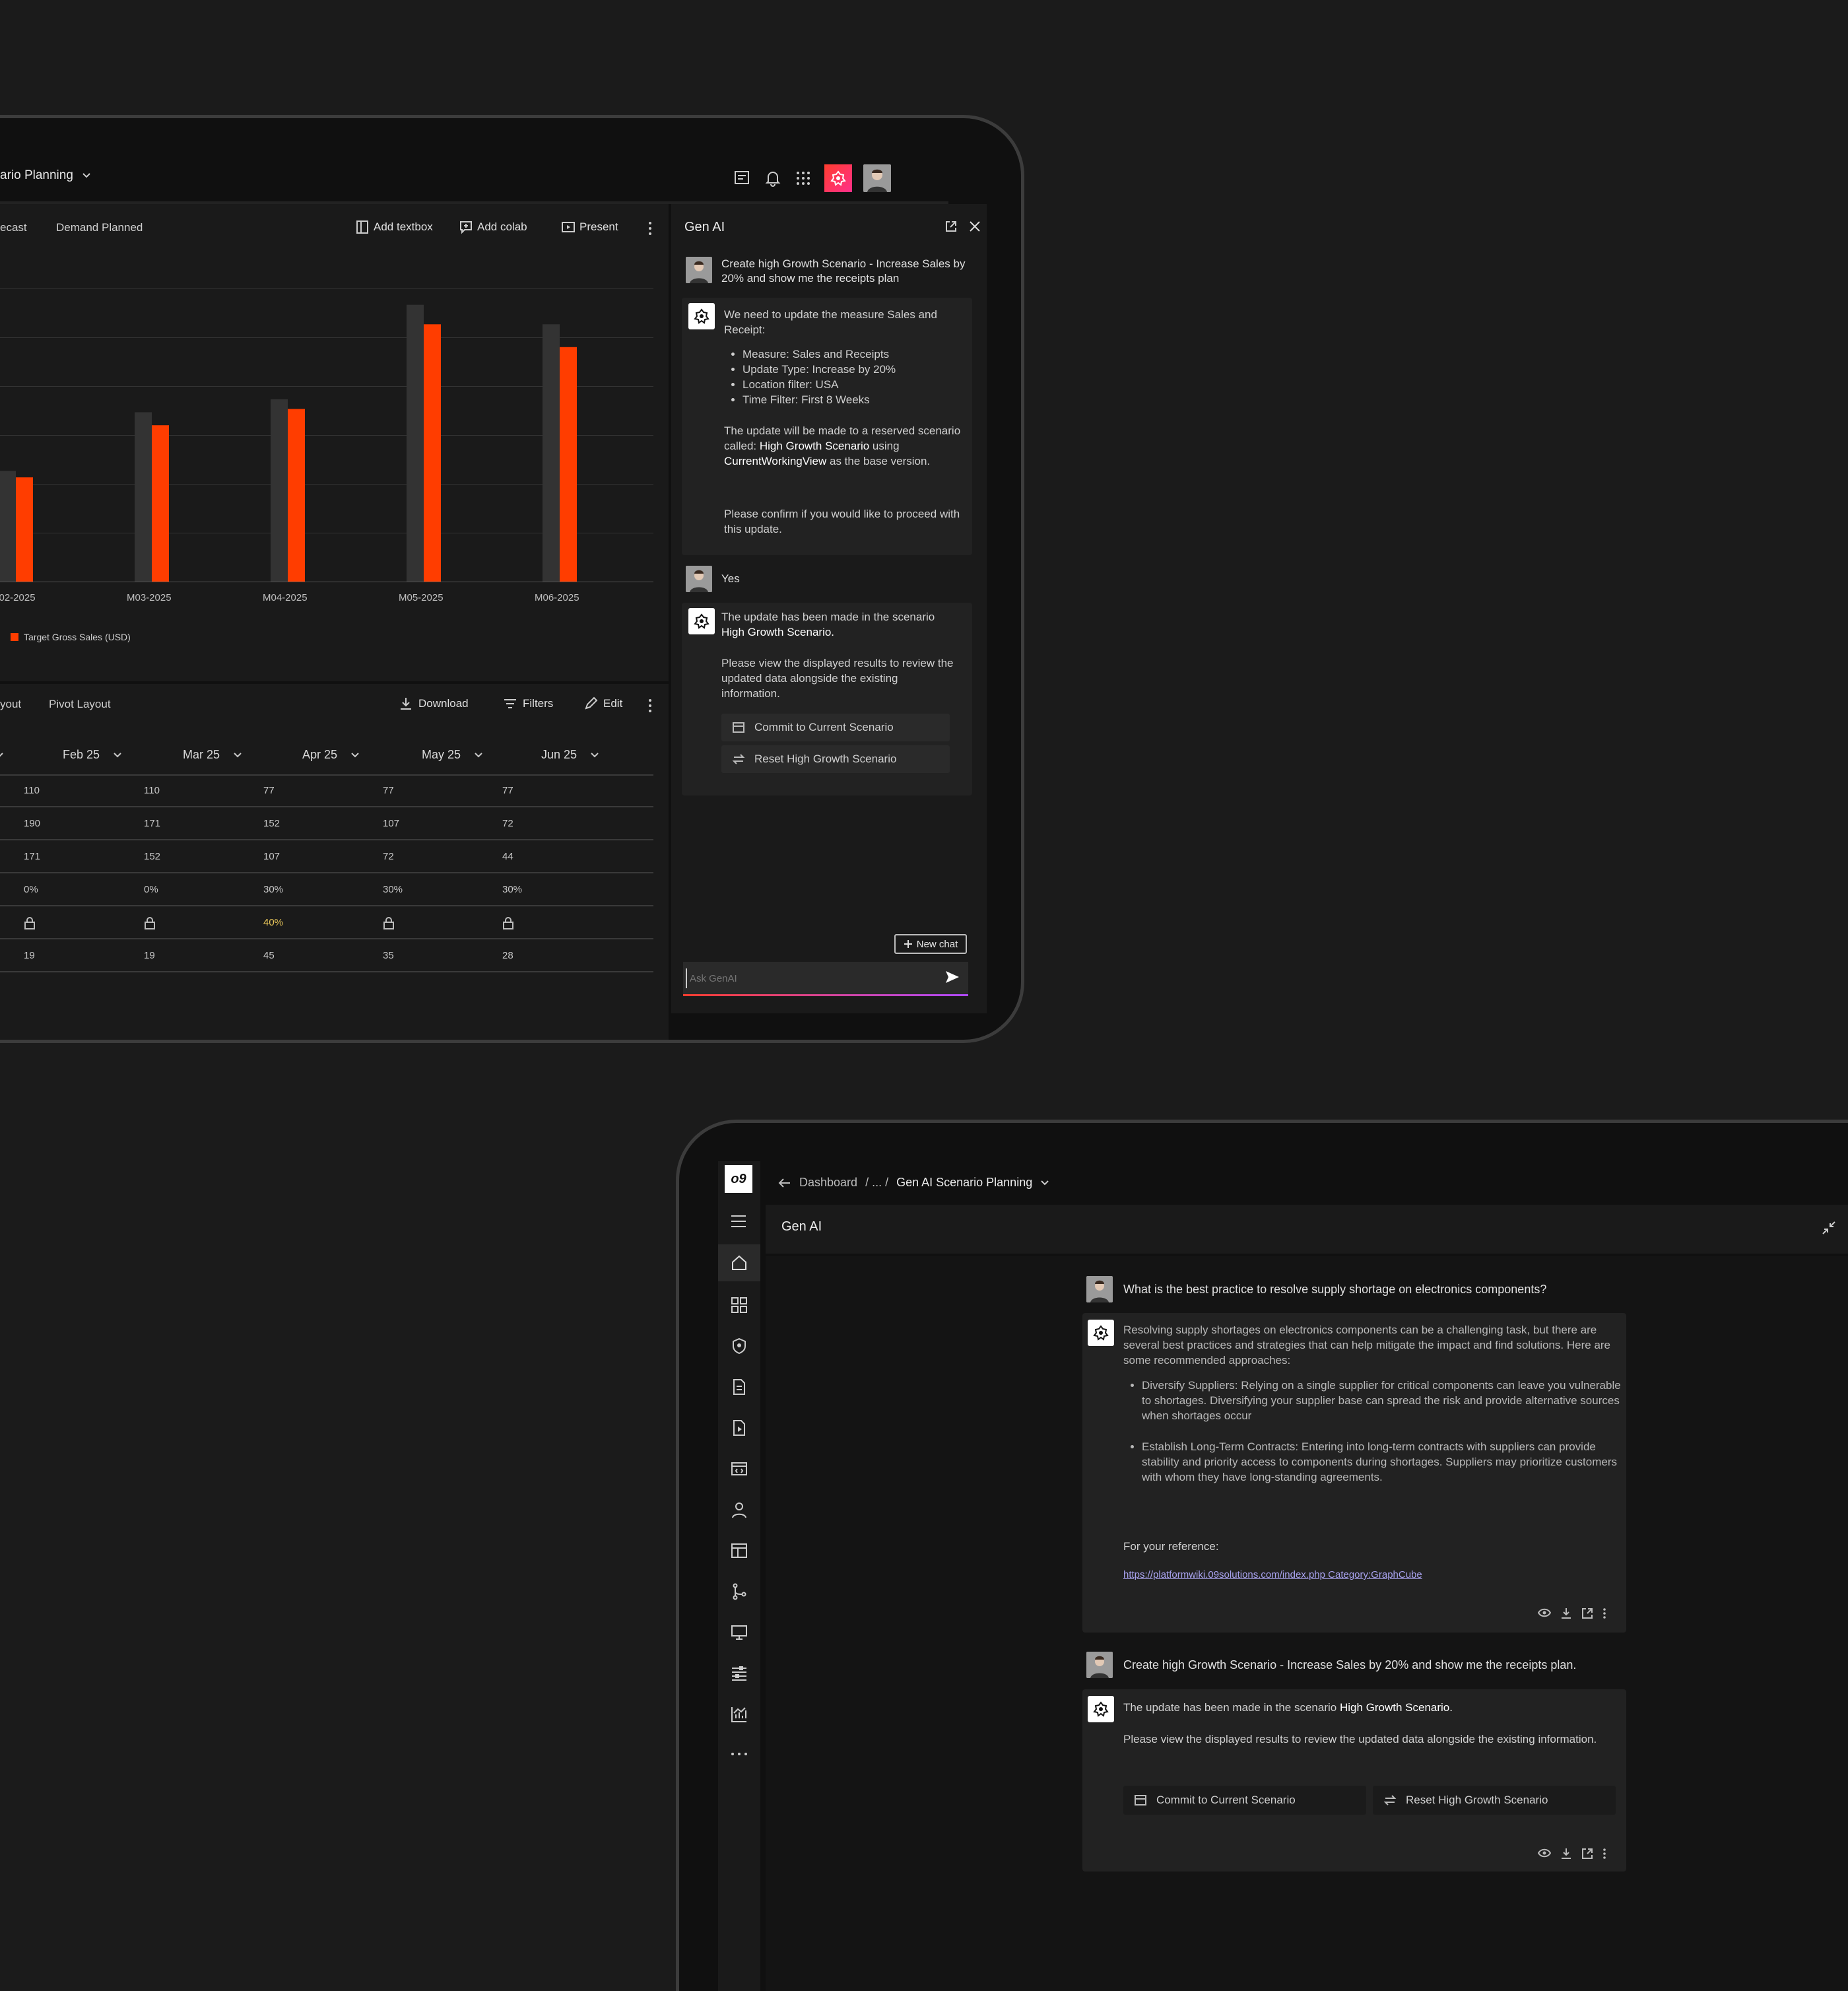  I want to click on present-button: Present, so click(589, 227).